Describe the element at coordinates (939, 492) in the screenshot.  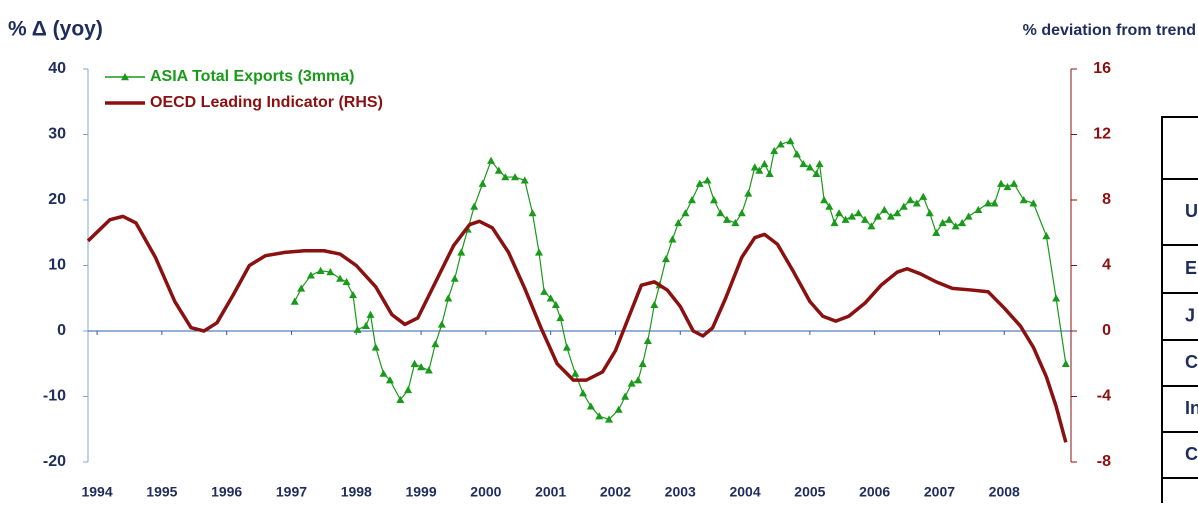
I see `x-tick-label: 2007` at that location.